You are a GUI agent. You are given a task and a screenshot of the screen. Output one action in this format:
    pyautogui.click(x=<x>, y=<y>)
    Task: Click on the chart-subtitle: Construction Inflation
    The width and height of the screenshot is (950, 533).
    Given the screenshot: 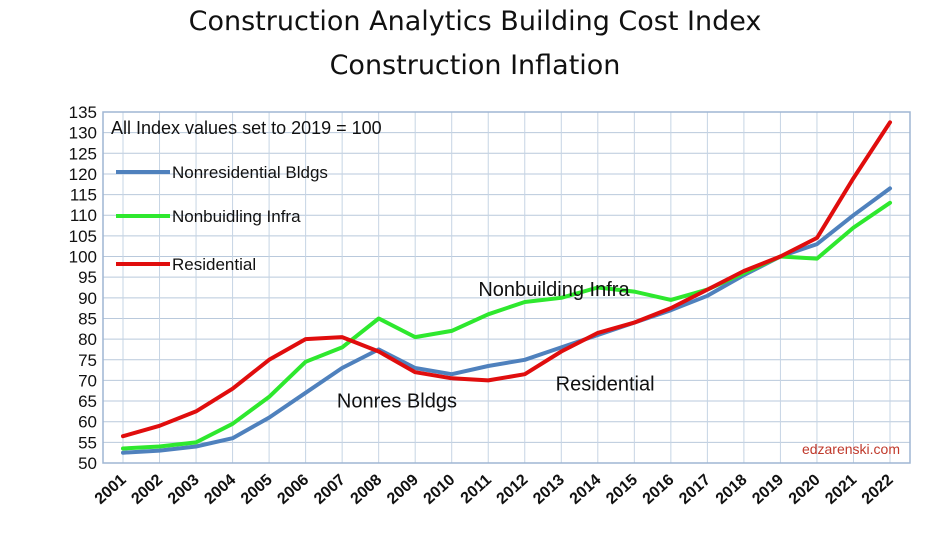 What is the action you would take?
    pyautogui.click(x=475, y=65)
    